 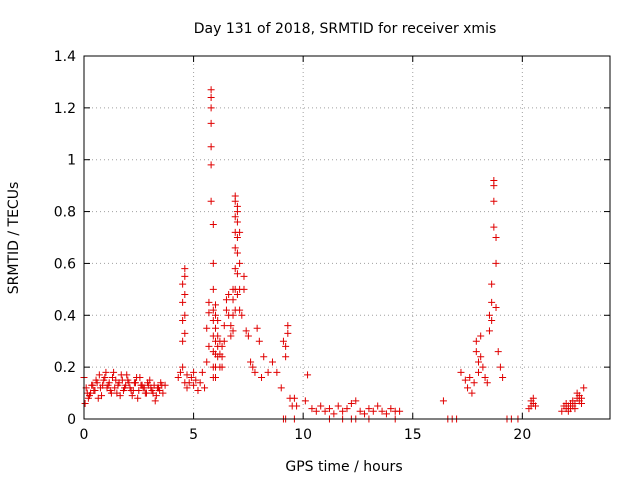 What do you see at coordinates (65, 213) in the screenshot?
I see `y-tick-label: 0.8` at bounding box center [65, 213].